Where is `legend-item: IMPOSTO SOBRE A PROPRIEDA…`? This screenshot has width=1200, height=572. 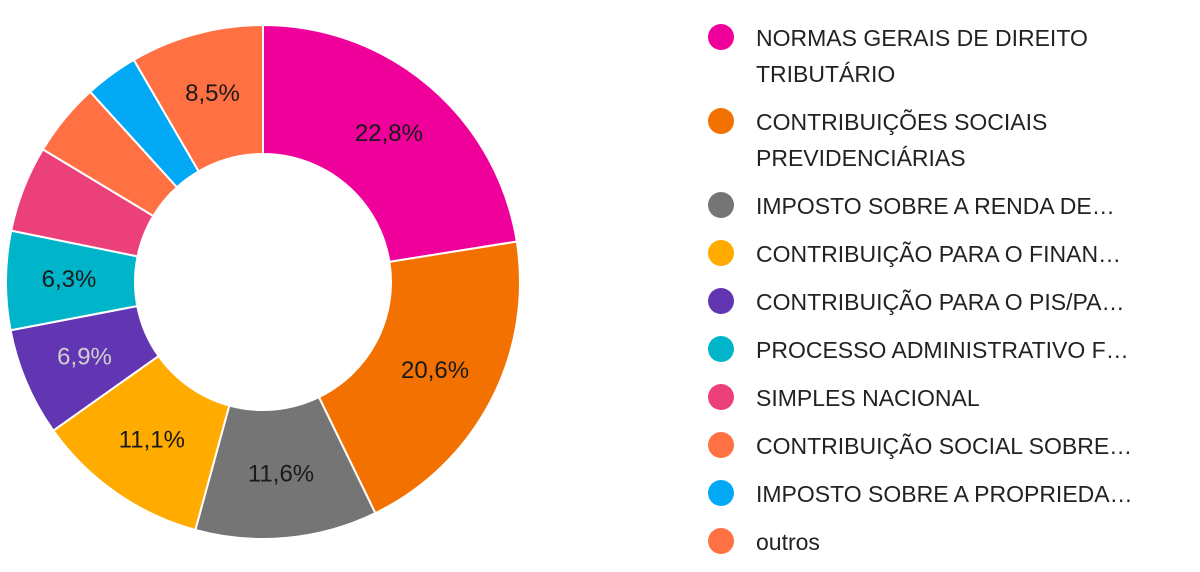
legend-item: IMPOSTO SOBRE A PROPRIEDA… is located at coordinates (948, 494).